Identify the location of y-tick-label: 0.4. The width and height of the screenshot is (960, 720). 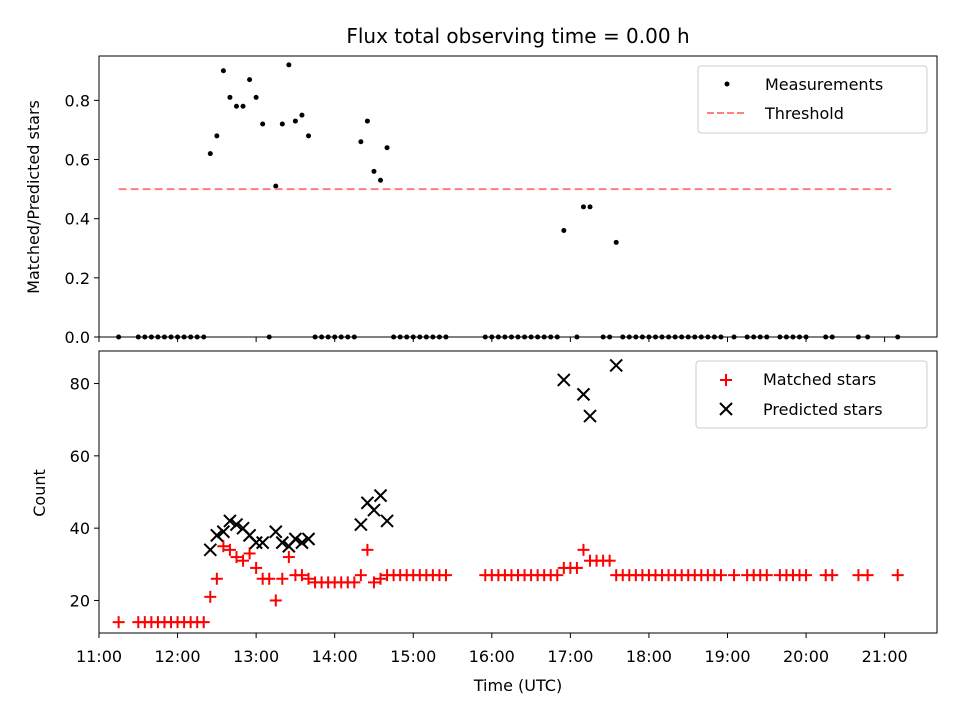
(77, 219).